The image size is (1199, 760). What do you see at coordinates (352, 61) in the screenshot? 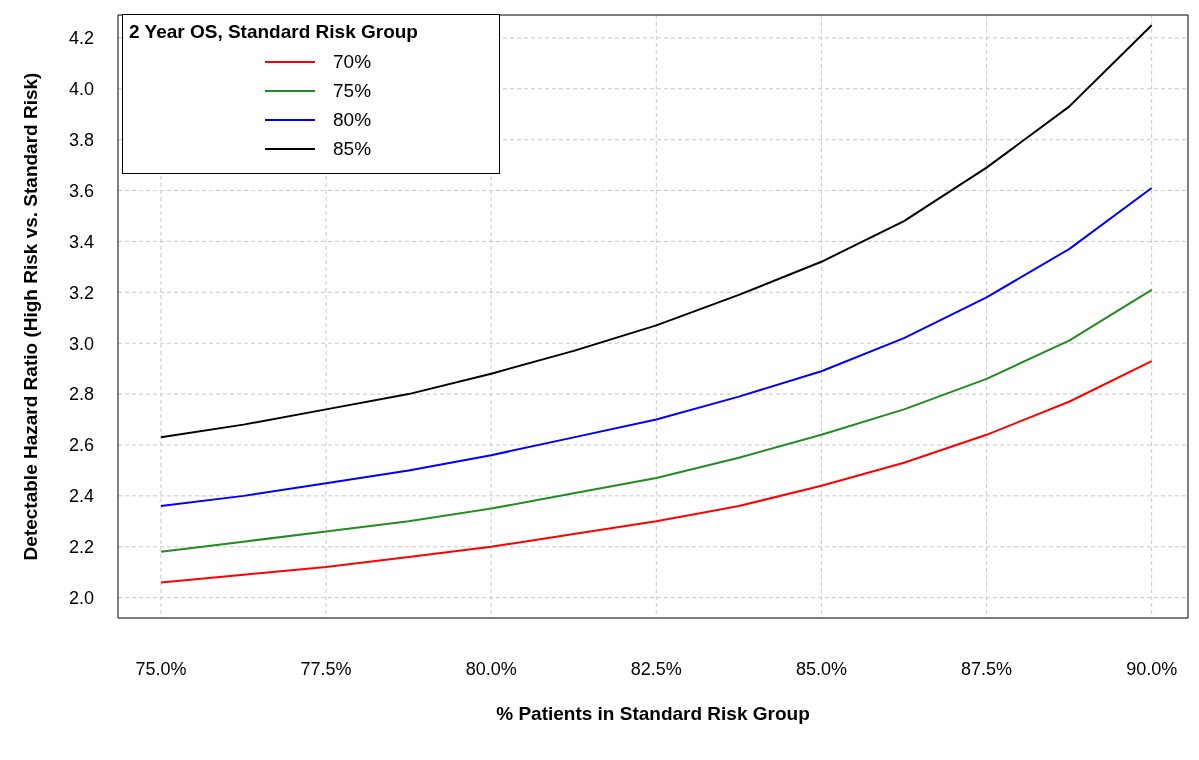
I see `legend-label: 70%` at bounding box center [352, 61].